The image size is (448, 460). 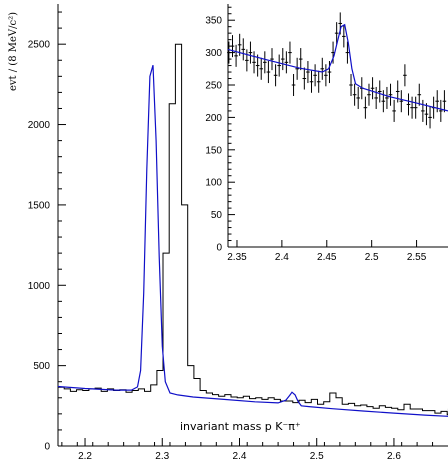 I want to click on x-tick-label: 2.2, so click(x=85, y=455).